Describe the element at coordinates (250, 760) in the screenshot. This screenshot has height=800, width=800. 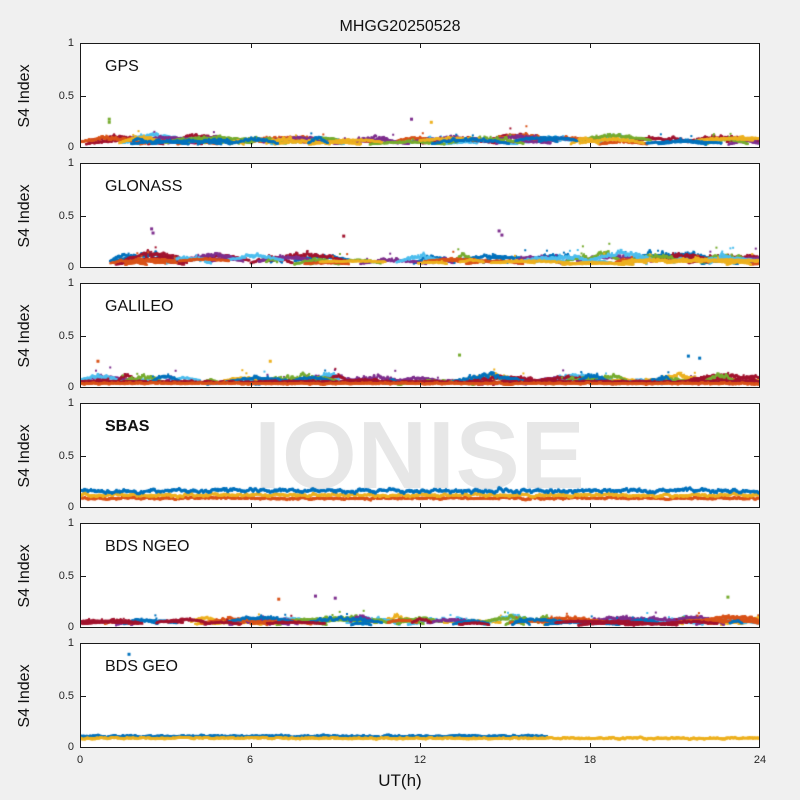
I see `x-tick-label: 6` at that location.